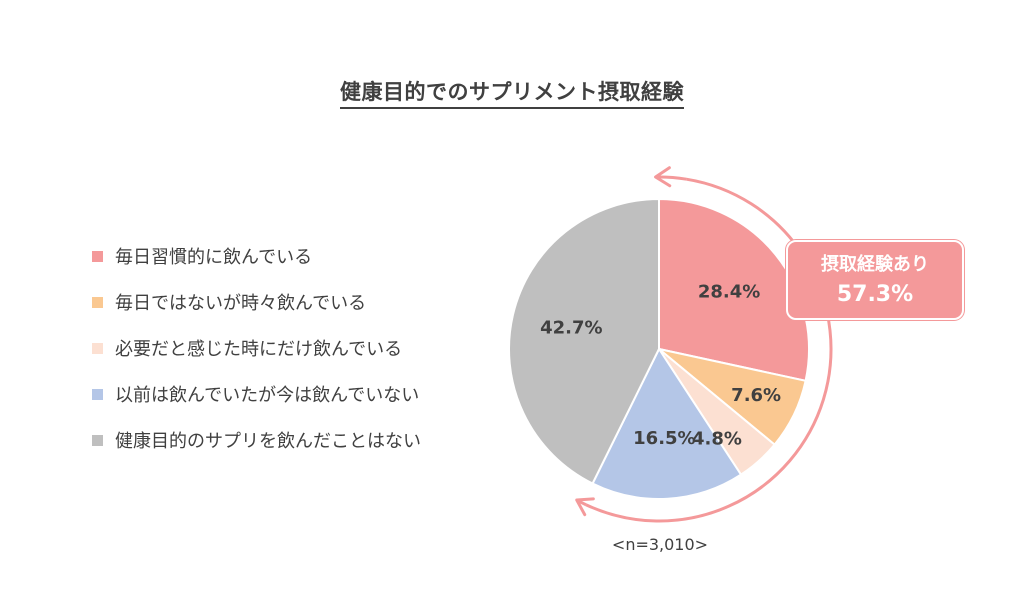  What do you see at coordinates (717, 439) in the screenshot?
I see `slice-label-2: 4.8%` at bounding box center [717, 439].